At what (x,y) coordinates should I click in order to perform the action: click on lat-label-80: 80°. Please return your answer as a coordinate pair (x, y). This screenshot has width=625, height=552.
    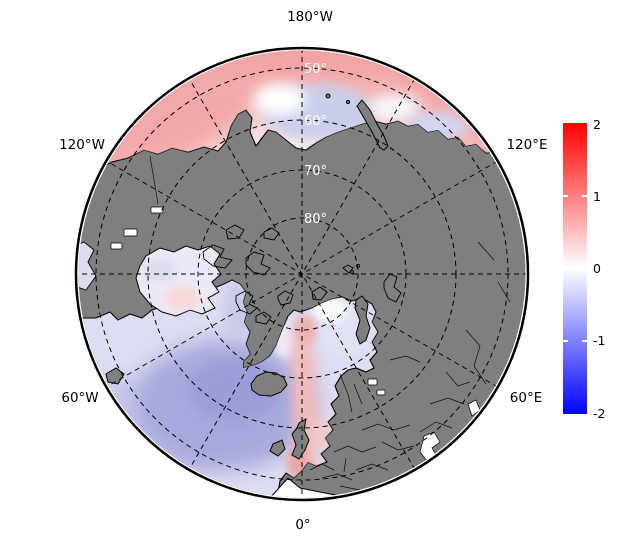
    Looking at the image, I should click on (315, 219).